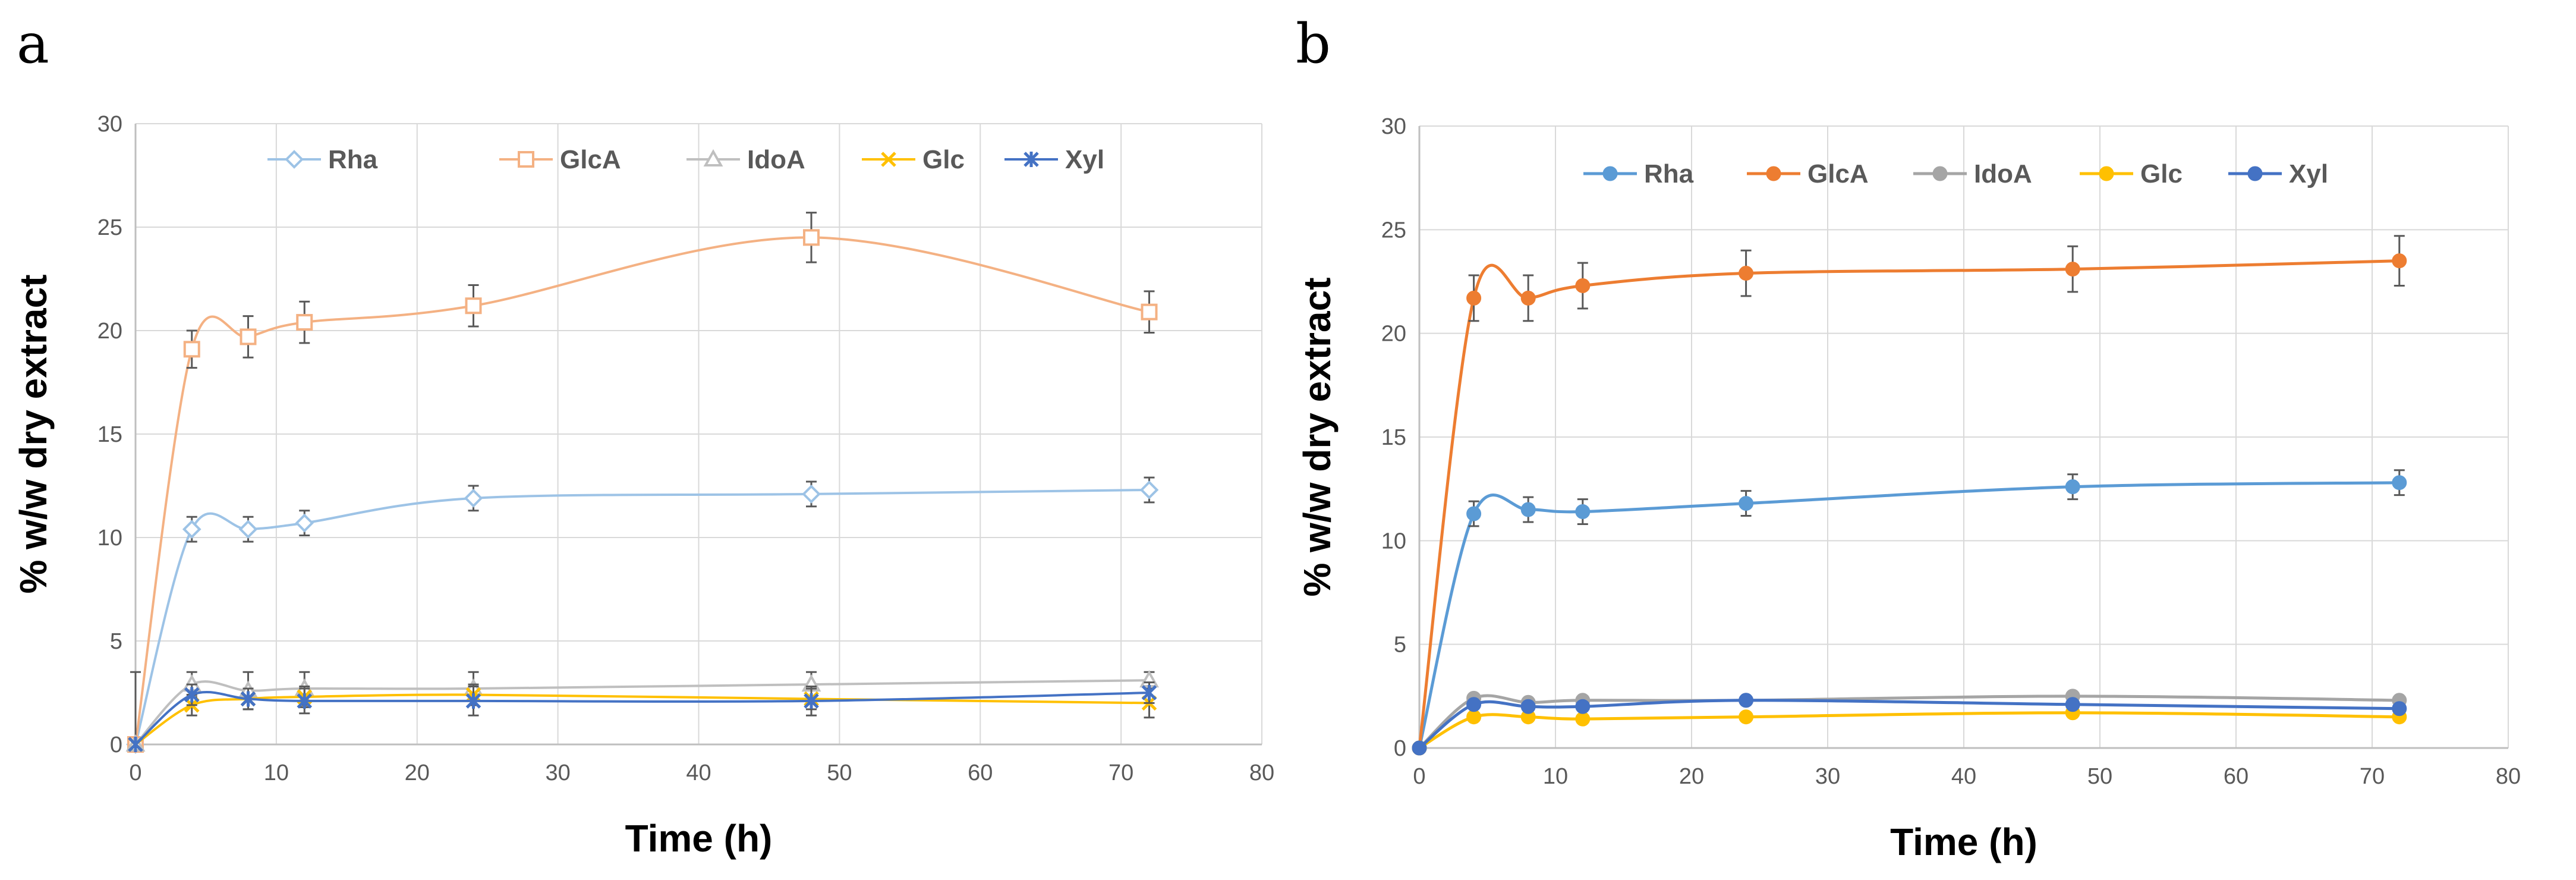 The image size is (2576, 880). I want to click on series-glc, so click(642, 718).